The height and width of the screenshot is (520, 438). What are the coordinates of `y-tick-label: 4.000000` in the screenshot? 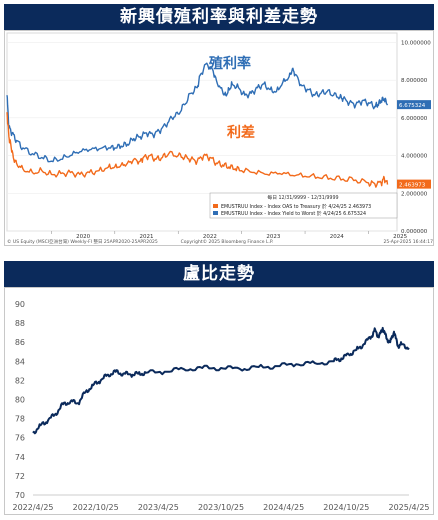 It's located at (414, 157).